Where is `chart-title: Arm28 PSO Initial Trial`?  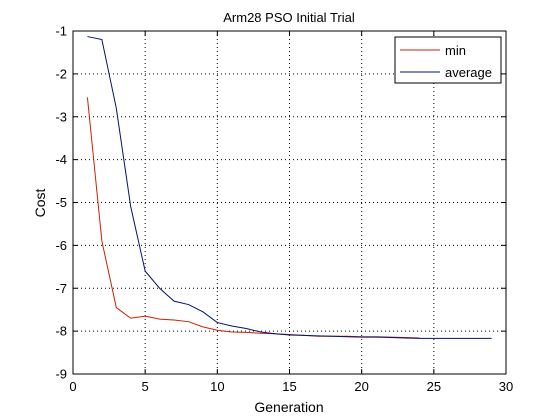 chart-title: Arm28 PSO Initial Trial is located at coordinates (289, 17).